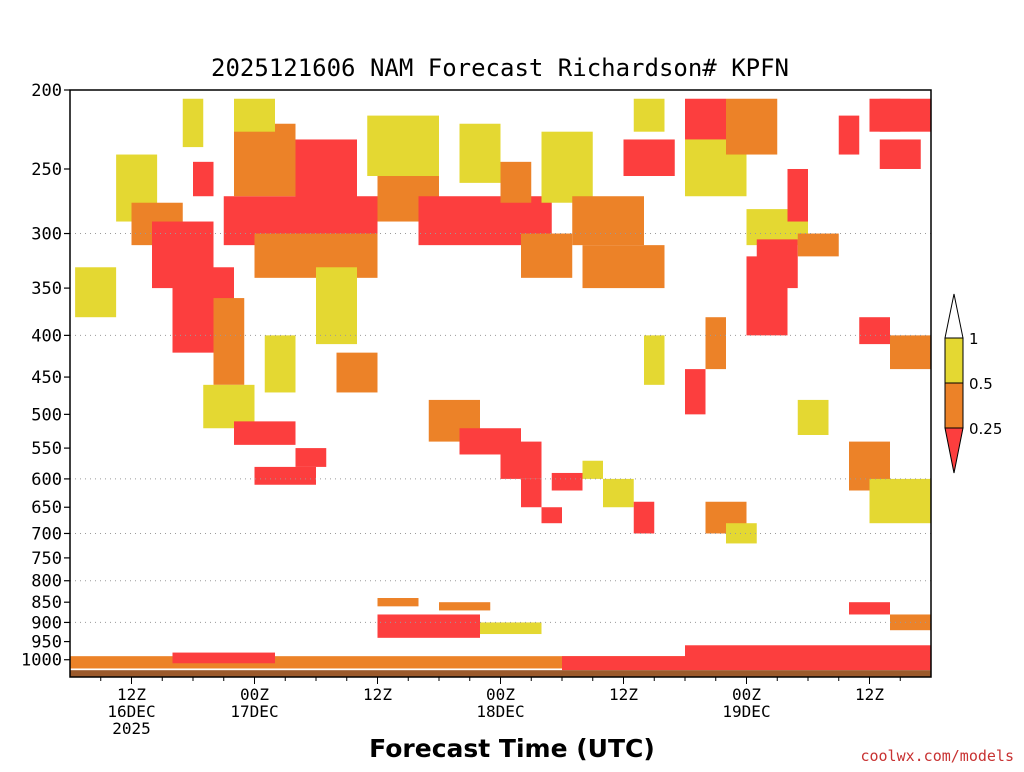  What do you see at coordinates (985, 429) in the screenshot?
I see `legend-label: 0.25` at bounding box center [985, 429].